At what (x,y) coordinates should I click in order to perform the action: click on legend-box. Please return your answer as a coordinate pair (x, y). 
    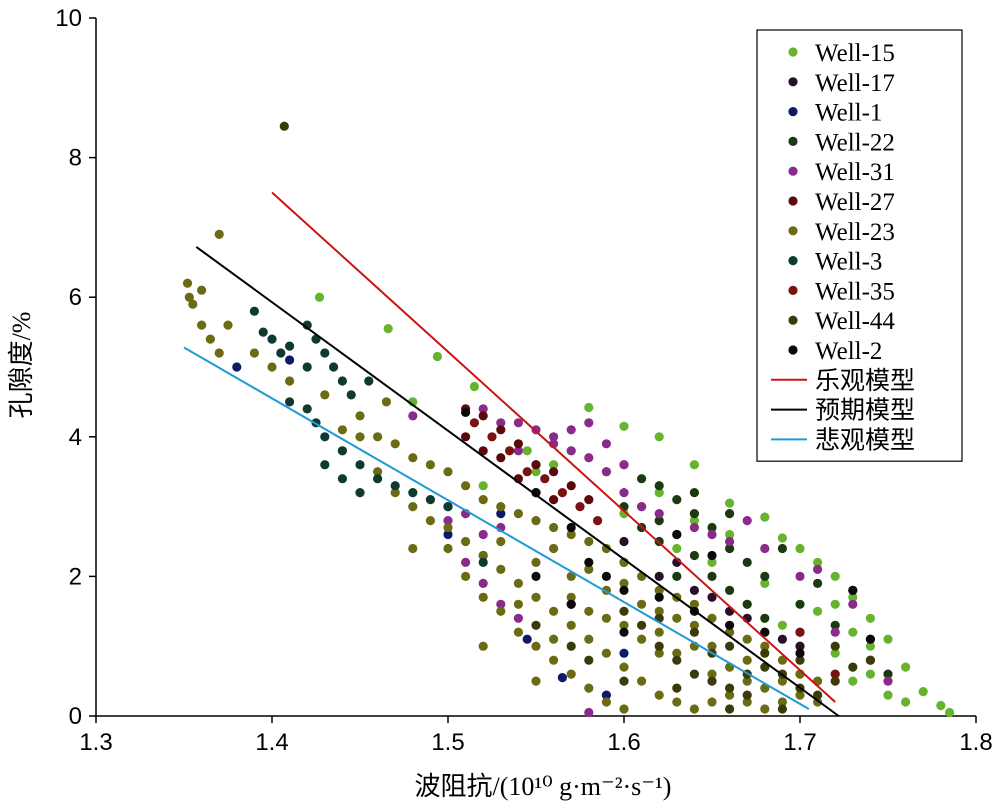
    Looking at the image, I should click on (859, 245).